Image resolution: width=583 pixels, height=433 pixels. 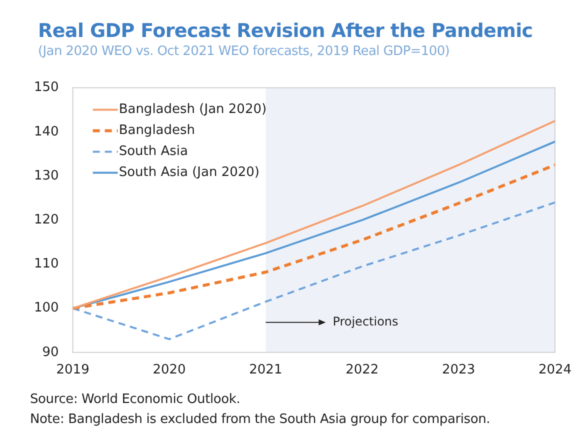 What do you see at coordinates (260, 420) in the screenshot?
I see `text: Note: Bangladesh is excluded from the South Asia group for comparison.` at bounding box center [260, 420].